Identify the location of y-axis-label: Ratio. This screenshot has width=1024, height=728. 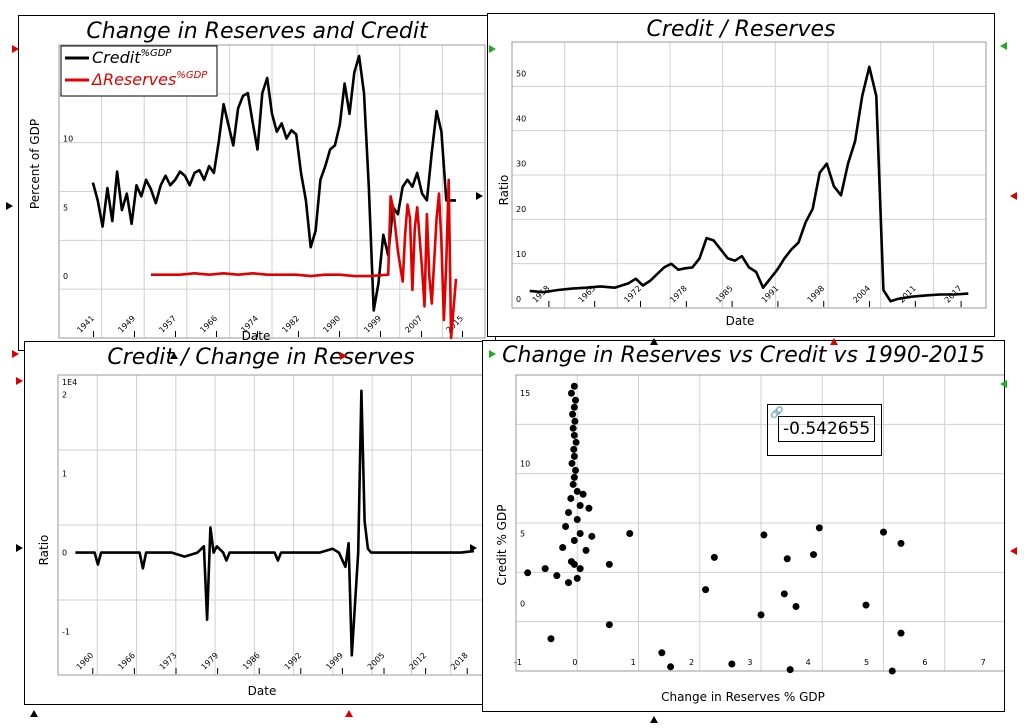
(504, 190).